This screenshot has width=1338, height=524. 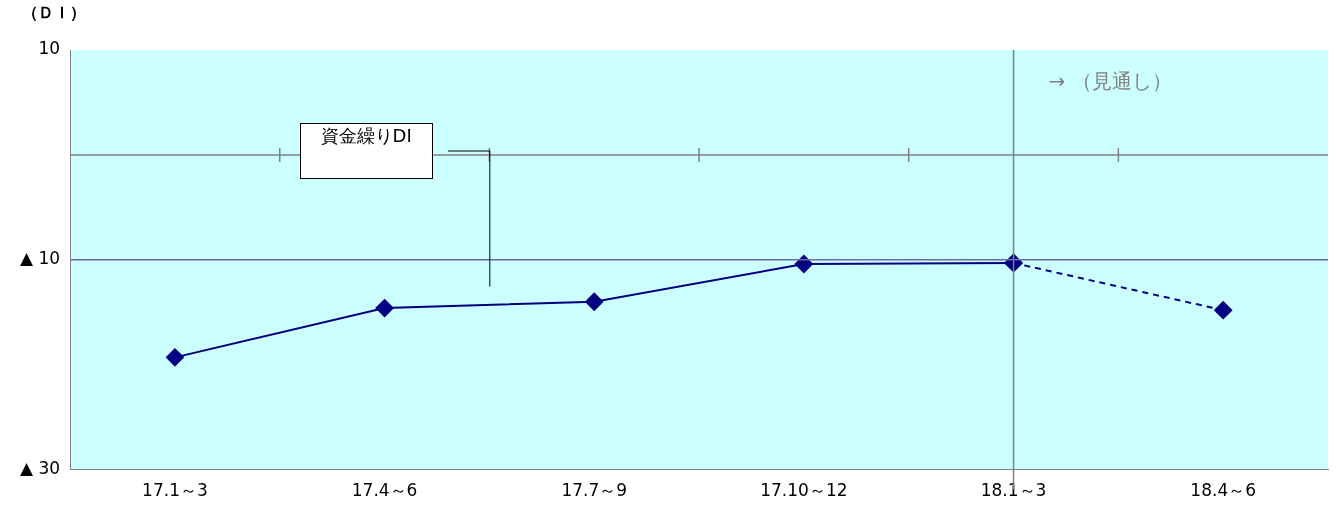 What do you see at coordinates (49, 48) in the screenshot?
I see `y-tick-label: 10` at bounding box center [49, 48].